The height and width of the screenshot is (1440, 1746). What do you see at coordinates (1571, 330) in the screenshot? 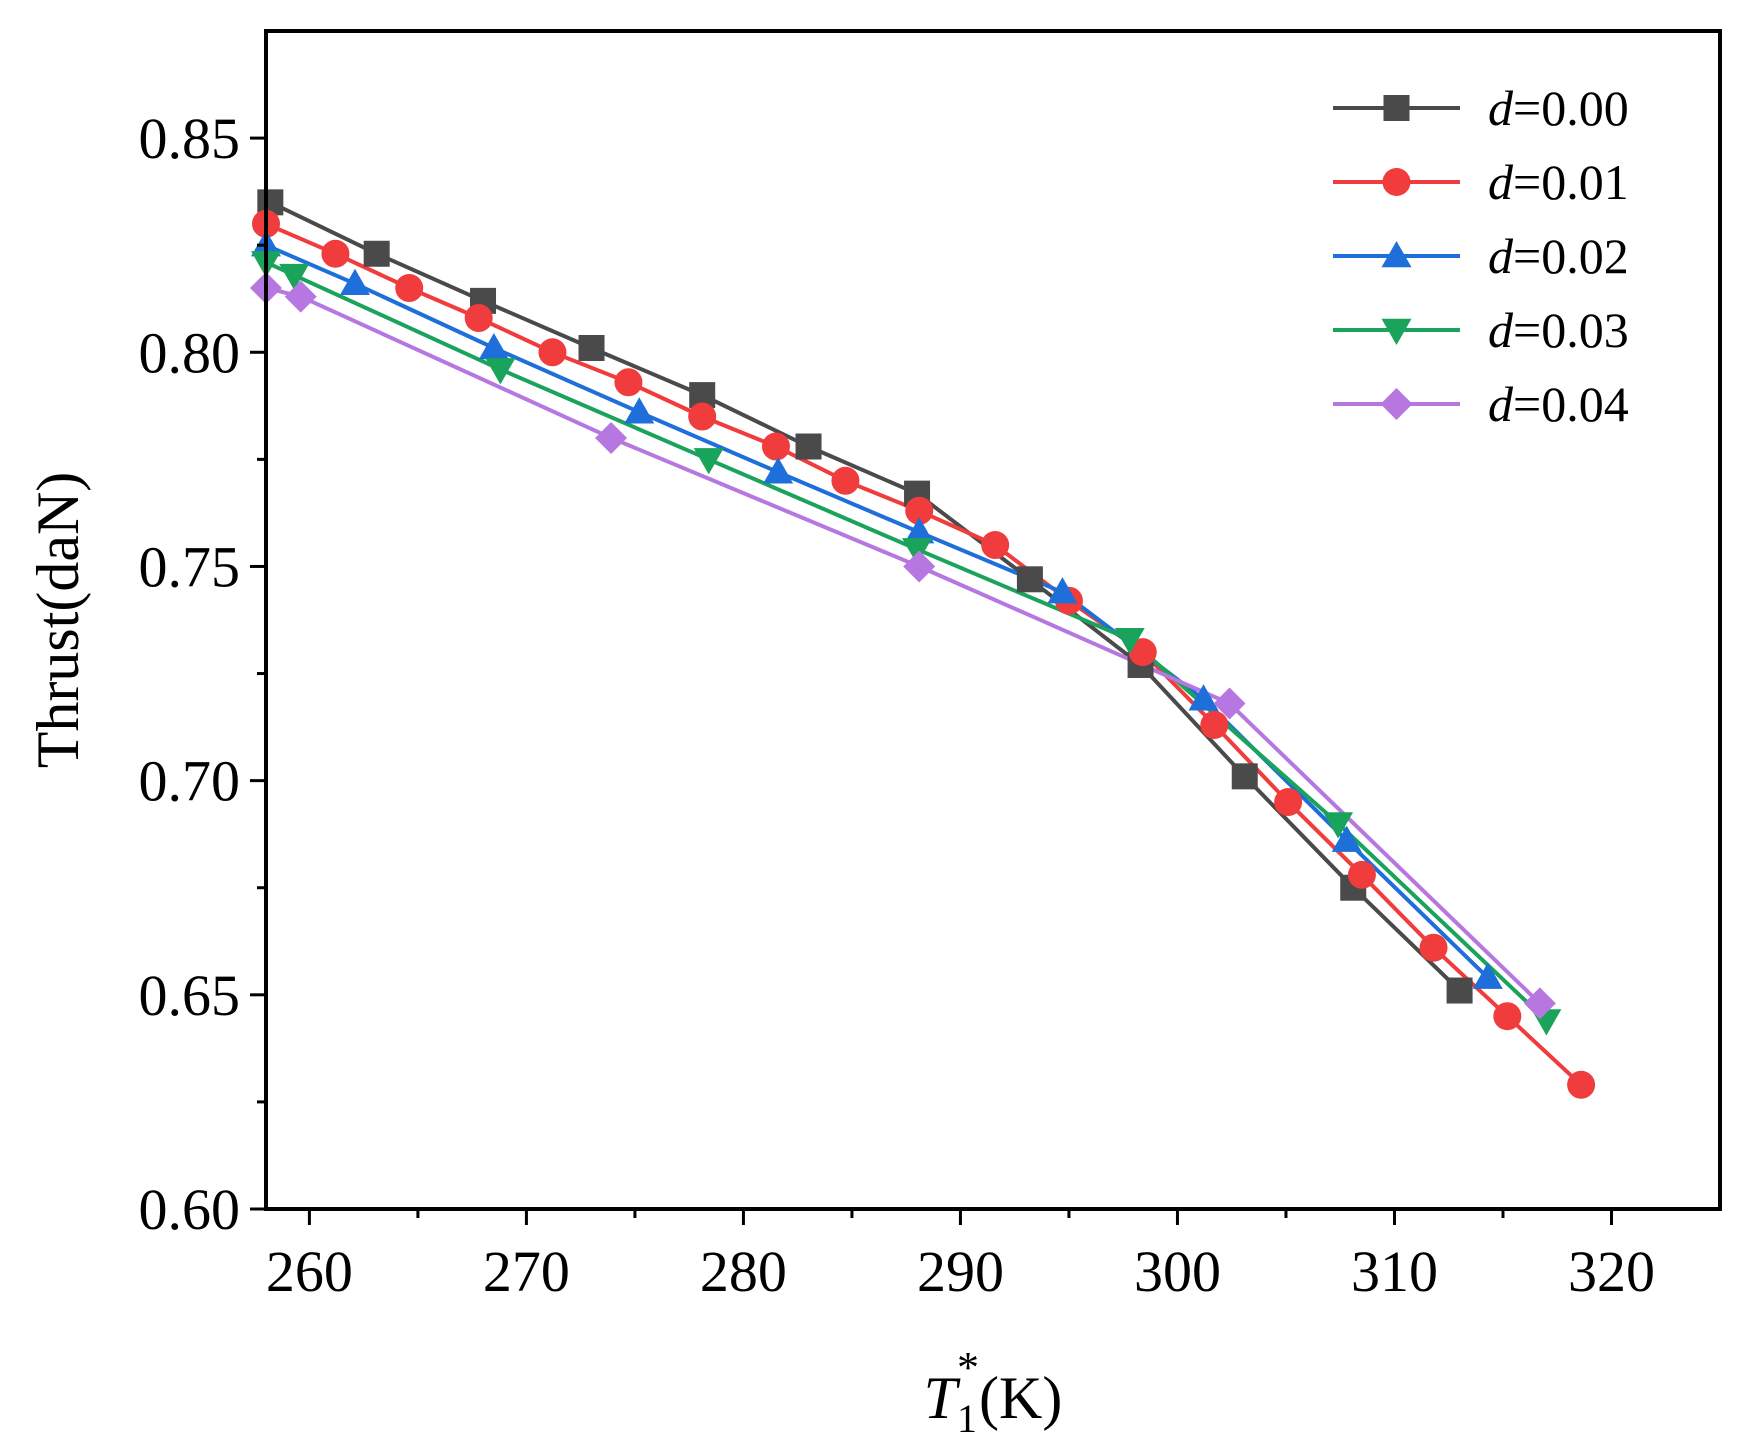
I see `legend-label-value: =0.03` at bounding box center [1571, 330].